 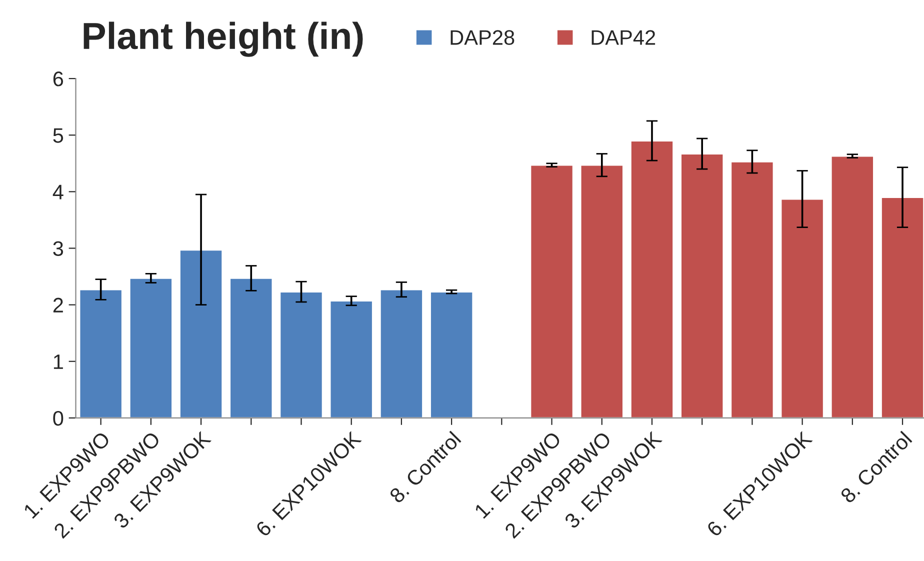 What do you see at coordinates (482, 37) in the screenshot?
I see `legend-label: DAP28` at bounding box center [482, 37].